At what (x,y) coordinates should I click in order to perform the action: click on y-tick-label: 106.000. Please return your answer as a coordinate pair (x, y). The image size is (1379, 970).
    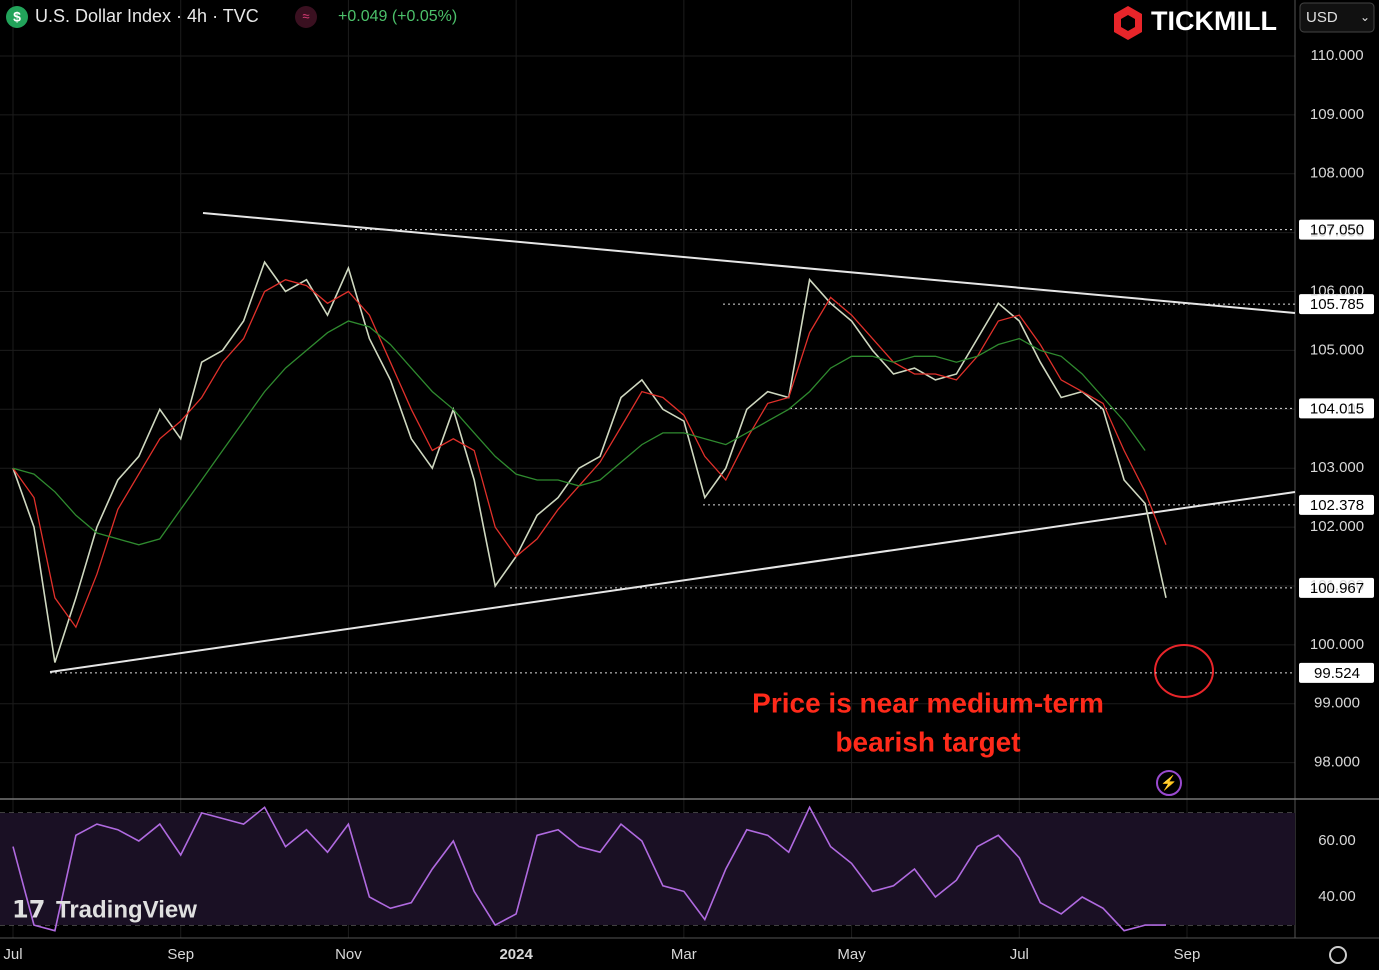
    Looking at the image, I should click on (1337, 290).